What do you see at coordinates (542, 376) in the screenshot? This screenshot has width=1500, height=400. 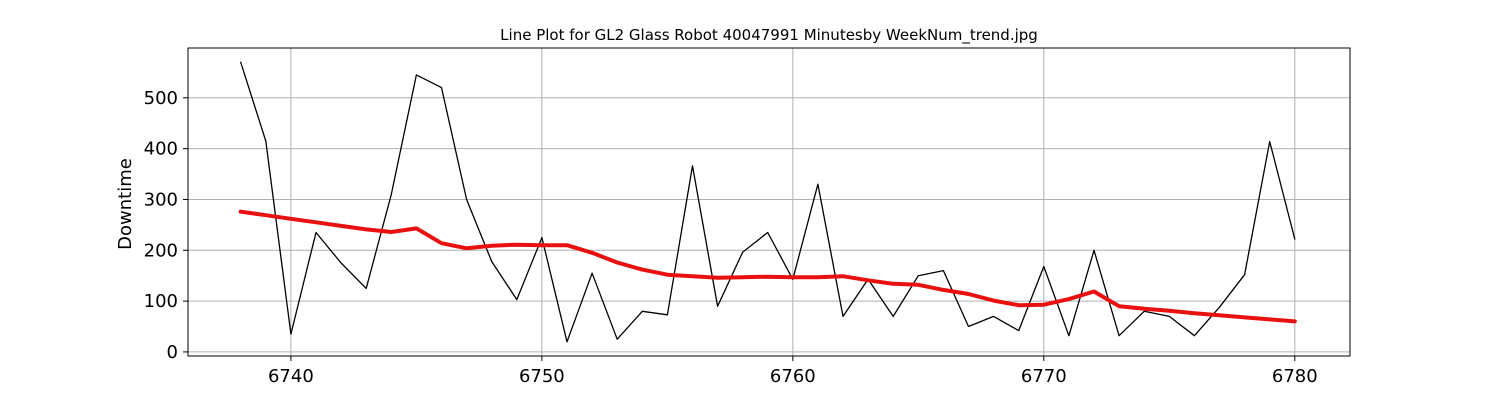 I see `x-tick-label: 6750` at bounding box center [542, 376].